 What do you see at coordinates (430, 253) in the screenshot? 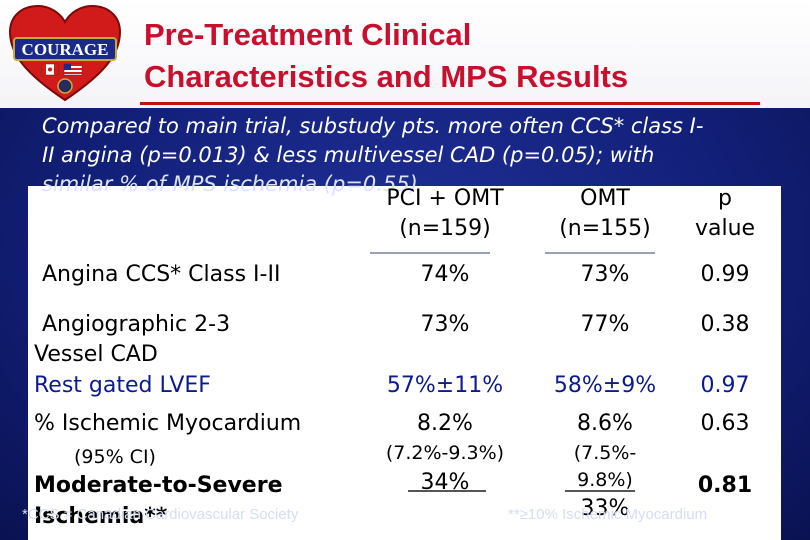
I see `header-underline-pci` at bounding box center [430, 253].